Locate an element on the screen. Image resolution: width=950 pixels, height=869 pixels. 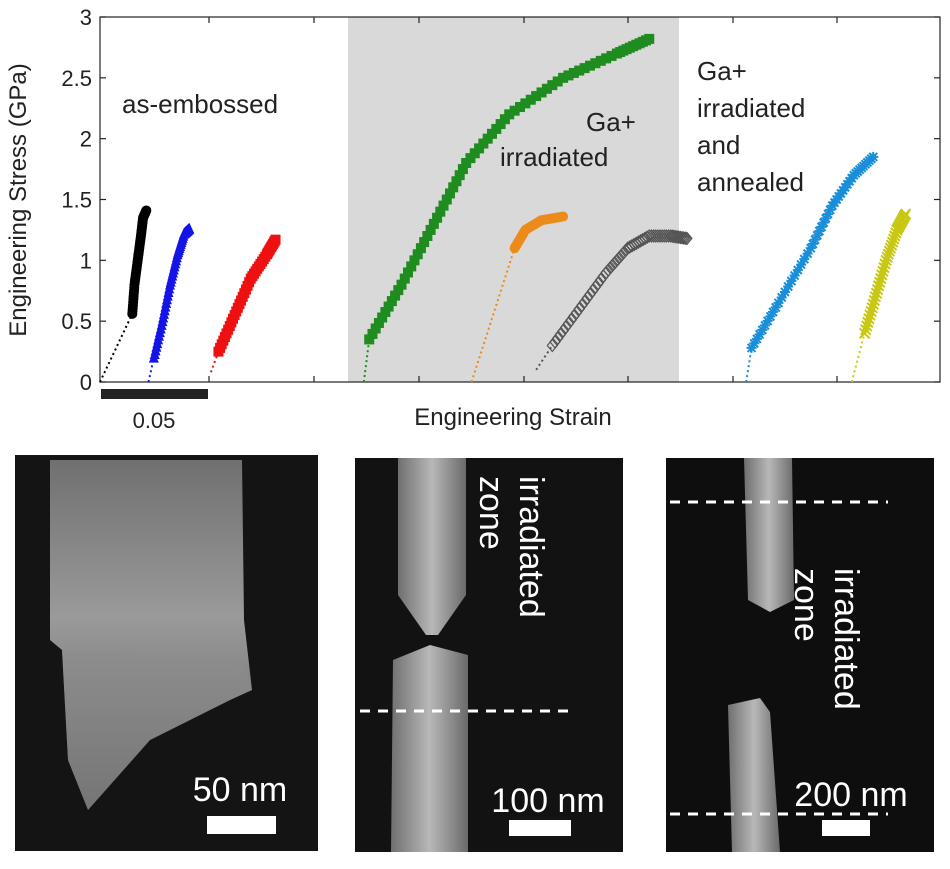
sem-panel-3-upper-pillar is located at coordinates (769, 535).